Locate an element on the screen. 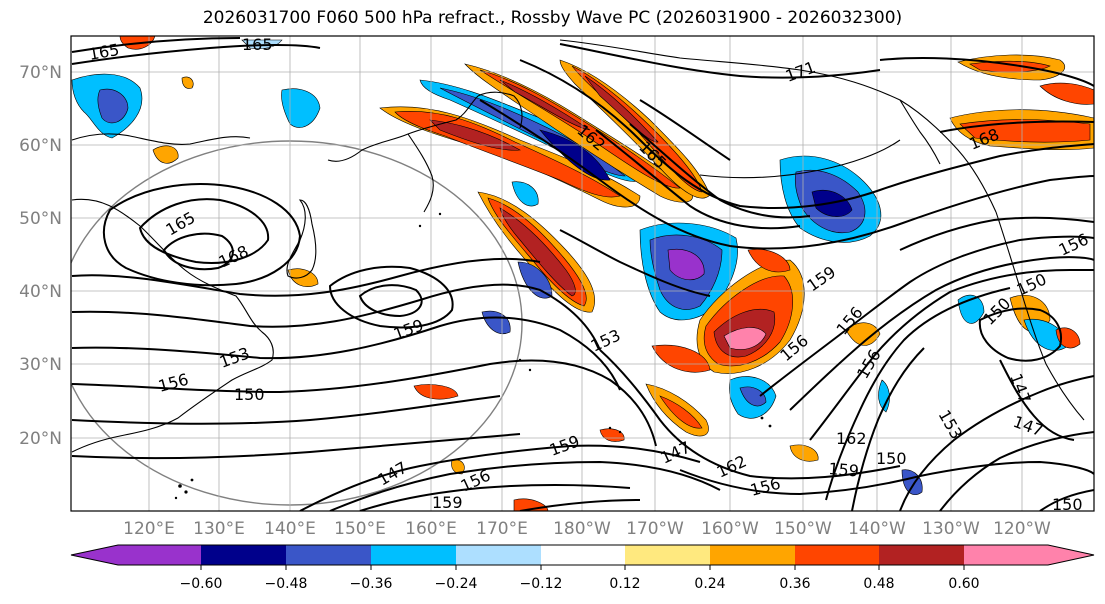 The image size is (1105, 604). lon-tick-label: 150°E is located at coordinates (360, 529).